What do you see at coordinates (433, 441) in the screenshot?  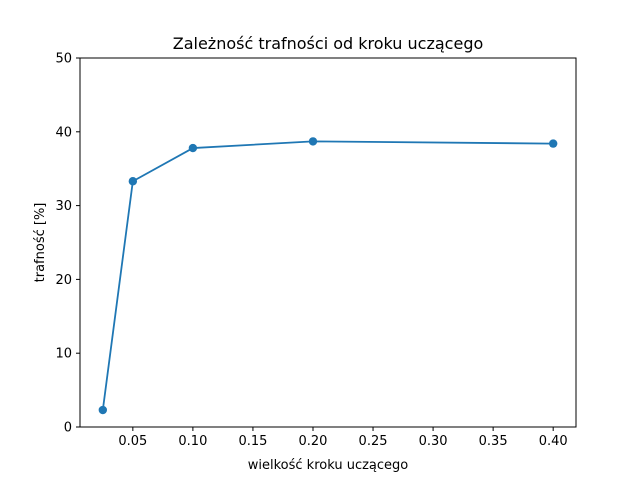 I see `x-tick-label: 0.30` at bounding box center [433, 441].